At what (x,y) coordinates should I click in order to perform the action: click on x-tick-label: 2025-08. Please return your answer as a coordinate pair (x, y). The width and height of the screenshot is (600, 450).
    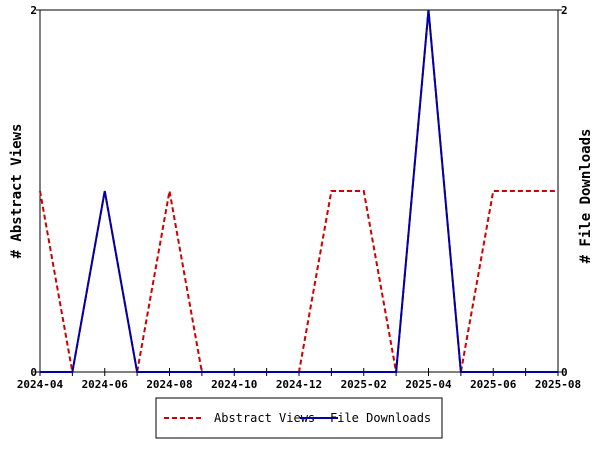
    Looking at the image, I should click on (558, 384).